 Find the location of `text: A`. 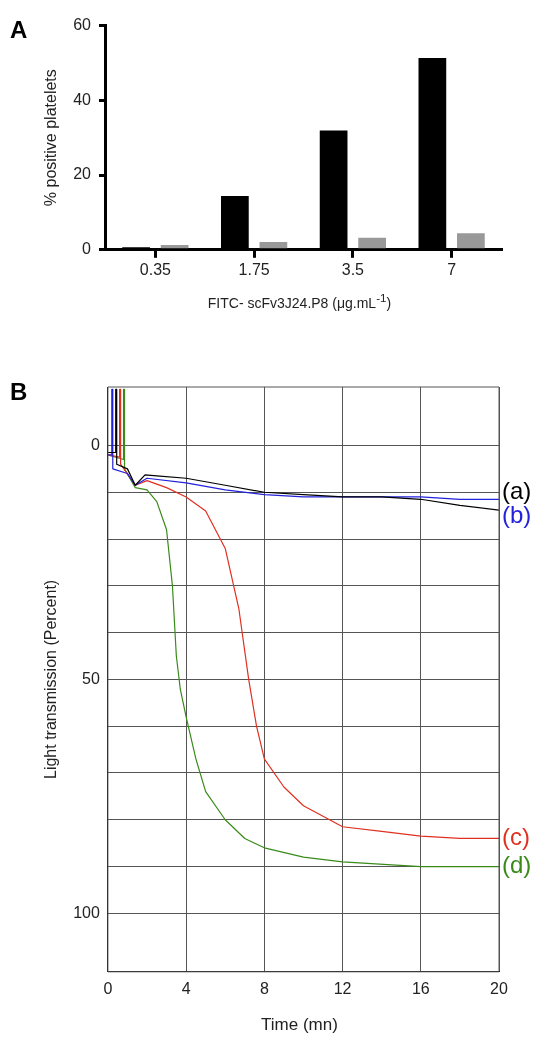

text: A is located at coordinates (19, 30).